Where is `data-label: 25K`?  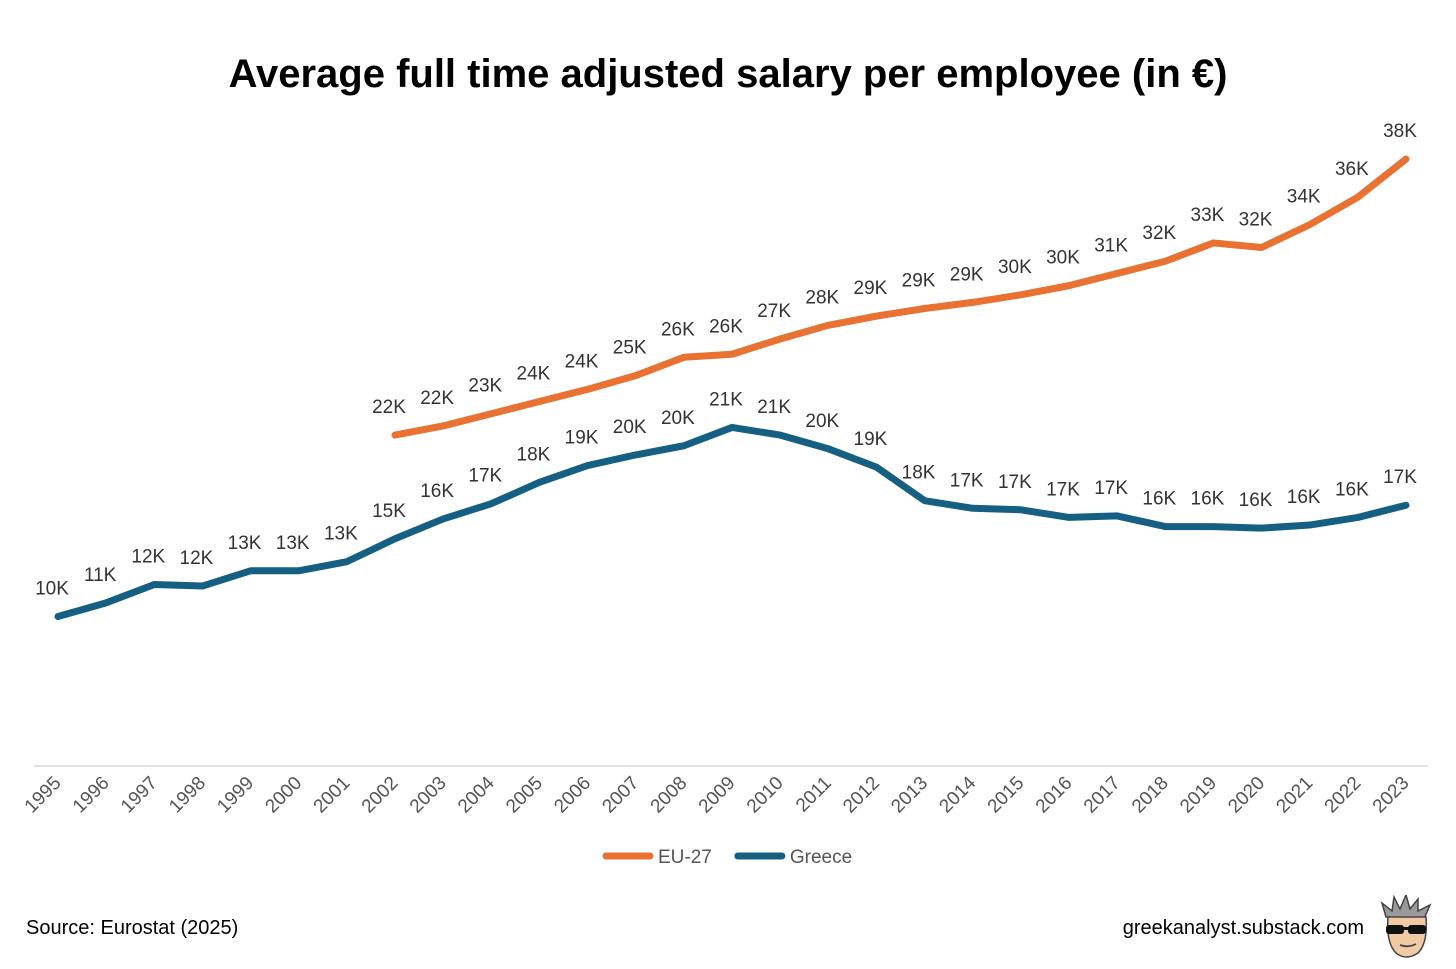
data-label: 25K is located at coordinates (630, 348).